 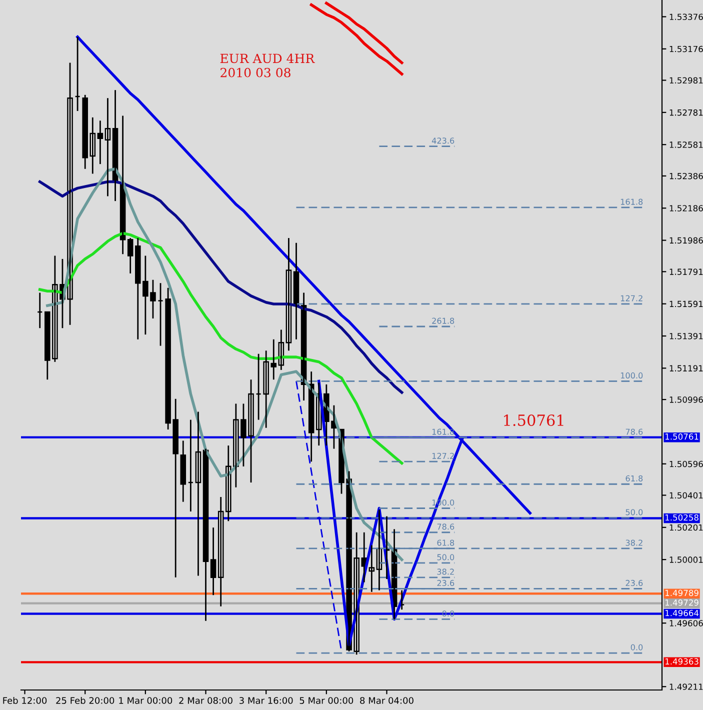 What do you see at coordinates (255, 73) in the screenshot?
I see `text: 2010 03 08` at bounding box center [255, 73].